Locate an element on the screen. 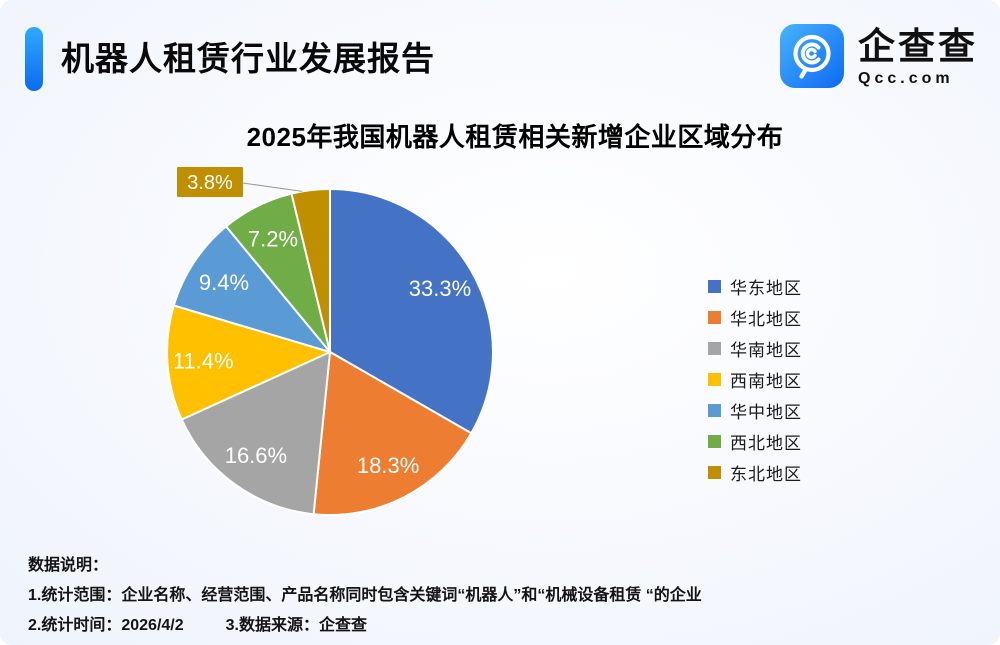 The image size is (1000, 645). slice-label-2: 16.6% is located at coordinates (256, 455).